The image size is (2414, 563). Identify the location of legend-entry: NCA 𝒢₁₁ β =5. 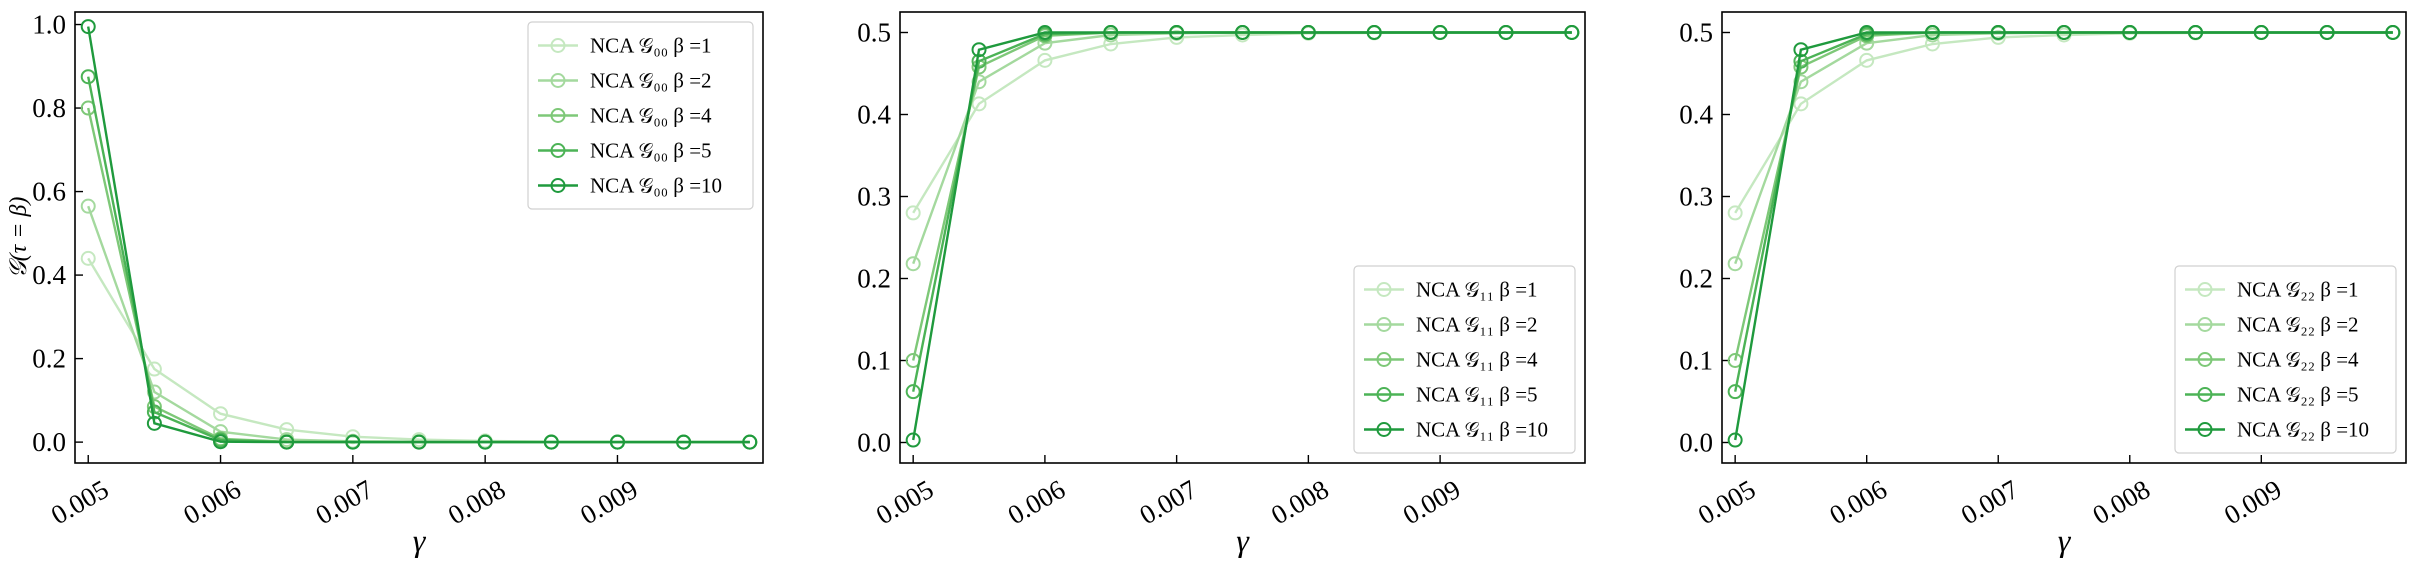
(1451, 395).